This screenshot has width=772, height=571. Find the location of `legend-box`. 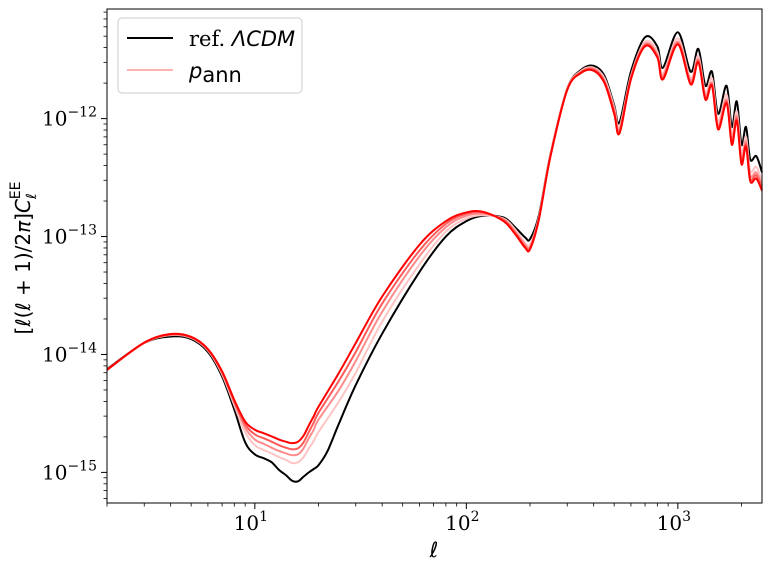

legend-box is located at coordinates (210, 55).